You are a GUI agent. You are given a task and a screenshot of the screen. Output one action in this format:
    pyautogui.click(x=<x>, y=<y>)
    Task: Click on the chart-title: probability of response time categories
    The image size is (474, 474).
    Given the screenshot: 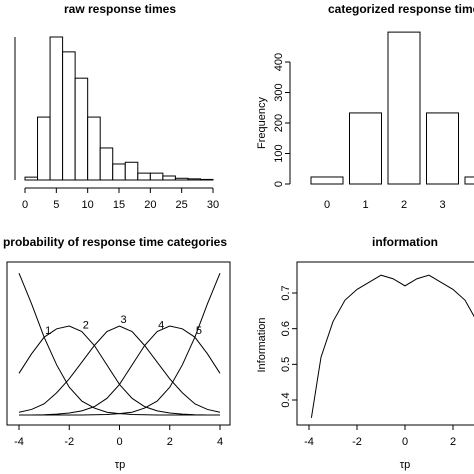 What is the action you would take?
    pyautogui.click(x=115, y=242)
    